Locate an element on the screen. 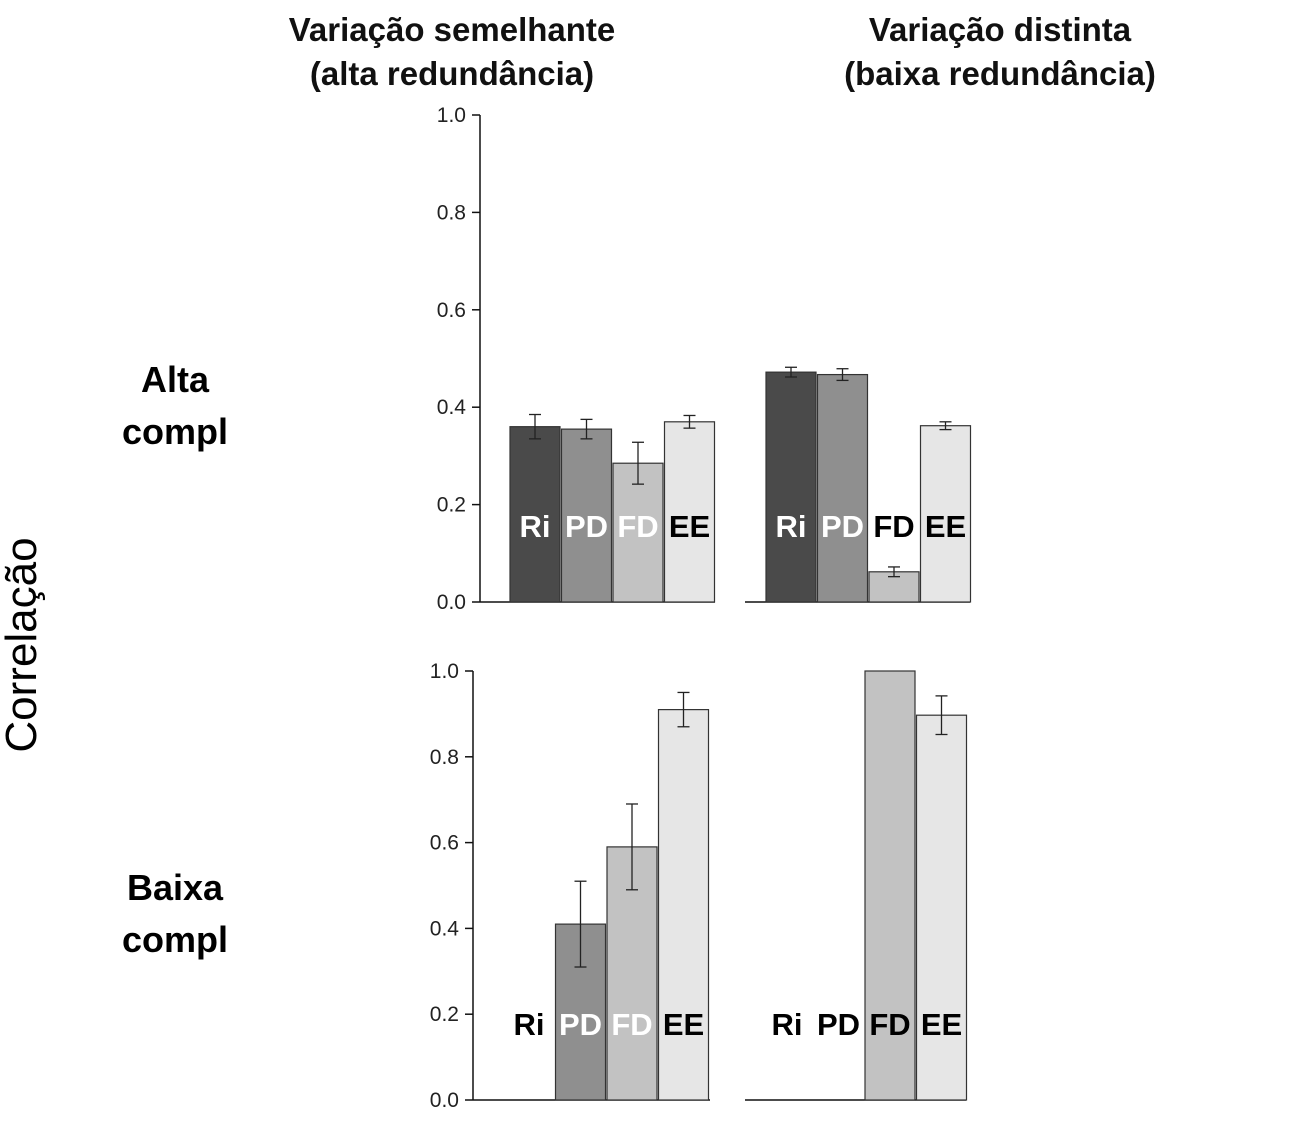  panel-top-right: Ri PD FD EE is located at coordinates (858, 484).